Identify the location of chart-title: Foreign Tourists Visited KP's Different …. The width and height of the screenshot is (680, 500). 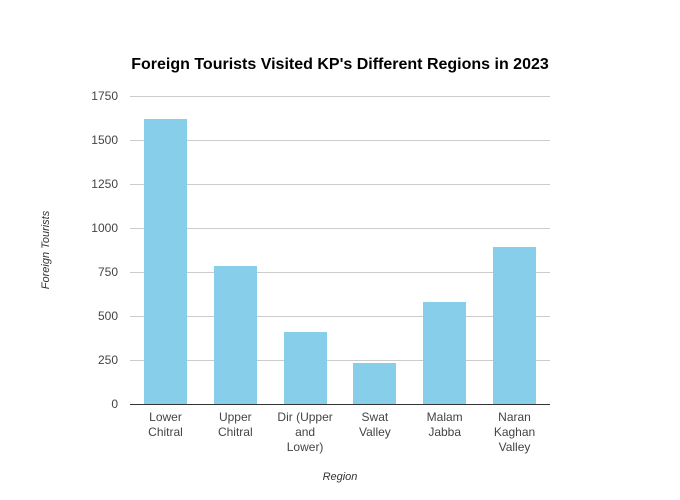
(340, 64).